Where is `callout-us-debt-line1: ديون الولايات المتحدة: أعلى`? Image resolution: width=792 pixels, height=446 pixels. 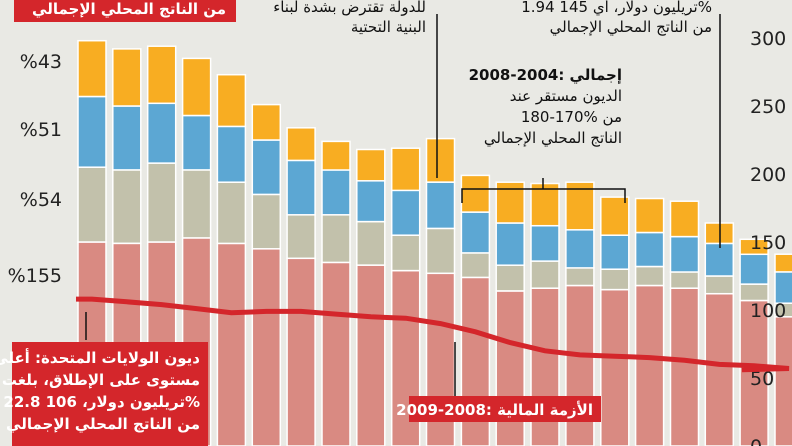
callout-us-debt-line1: ديون الولايات المتحدة: أعلى is located at coordinates (100, 357).